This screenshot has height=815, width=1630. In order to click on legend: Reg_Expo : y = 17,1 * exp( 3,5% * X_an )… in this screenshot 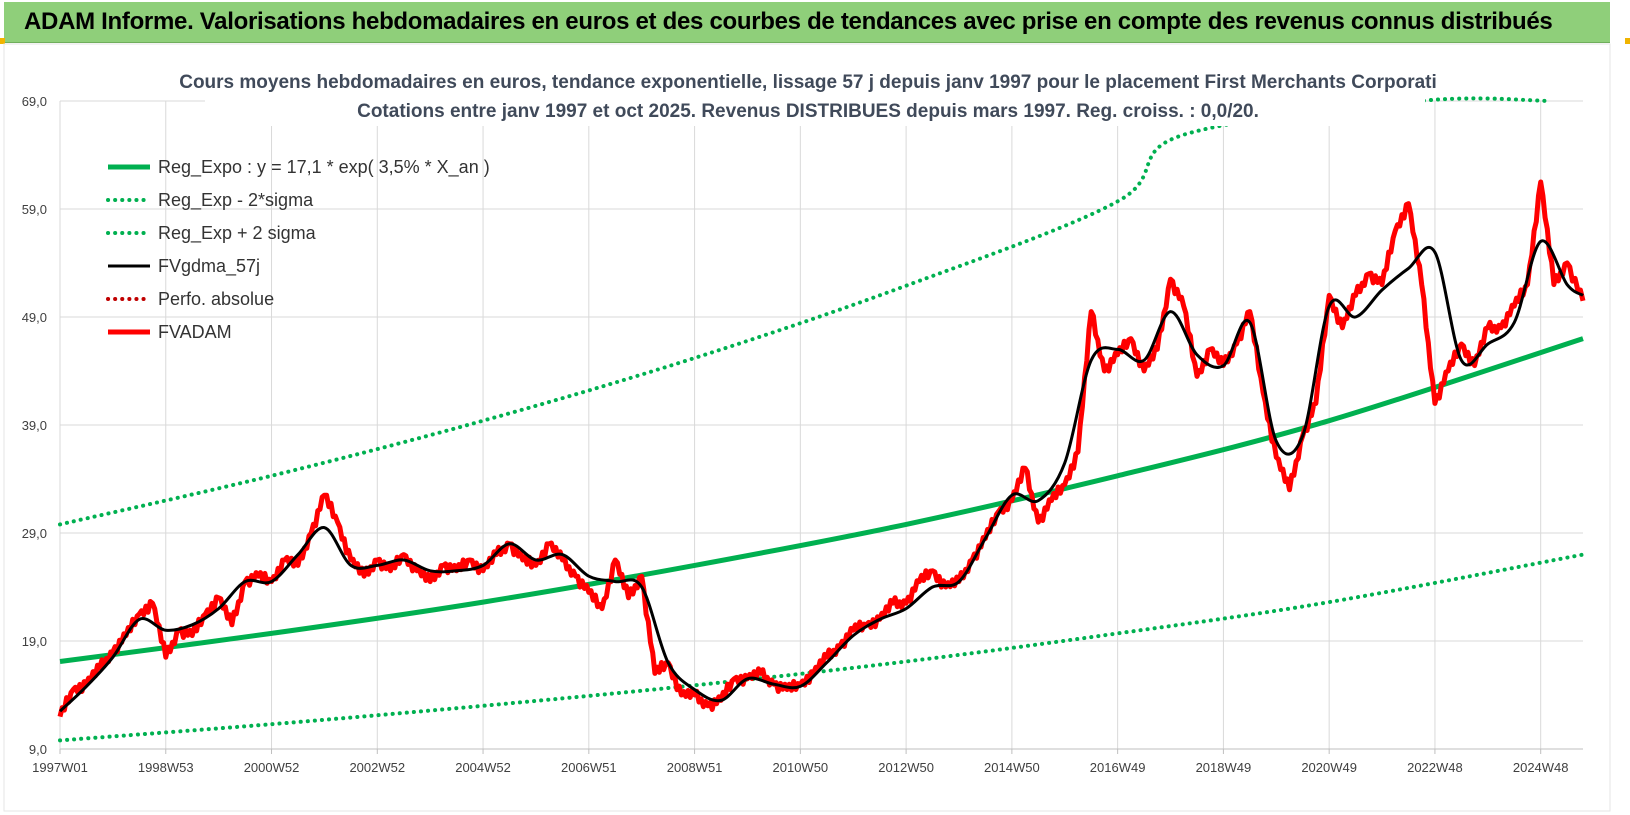, I will do `click(298, 249)`.